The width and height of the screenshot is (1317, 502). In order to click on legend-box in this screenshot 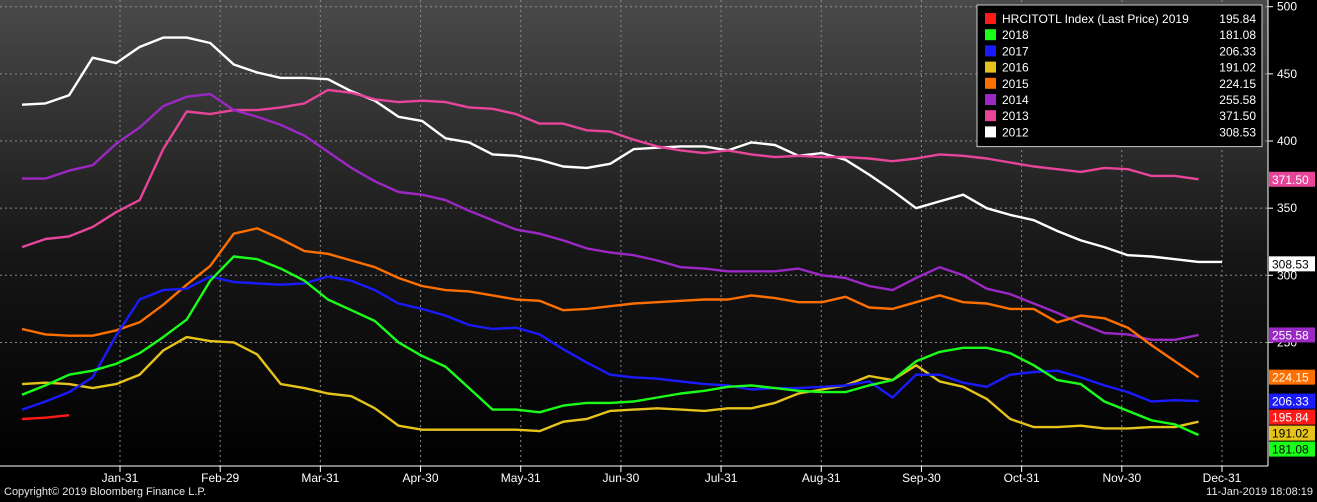, I will do `click(1119, 76)`.